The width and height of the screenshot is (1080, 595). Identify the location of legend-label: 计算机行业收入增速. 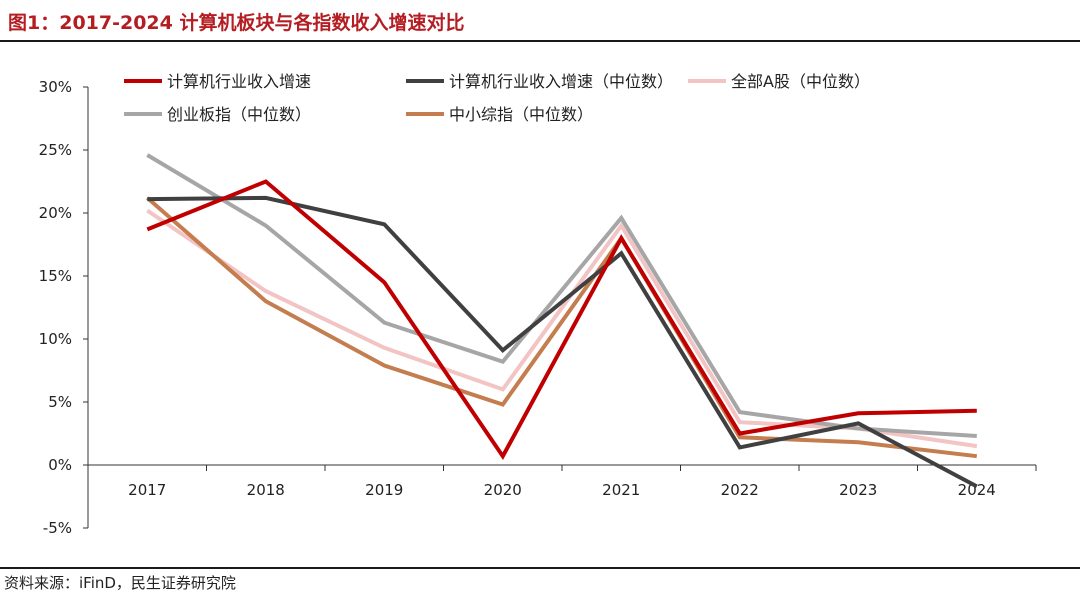
(239, 81).